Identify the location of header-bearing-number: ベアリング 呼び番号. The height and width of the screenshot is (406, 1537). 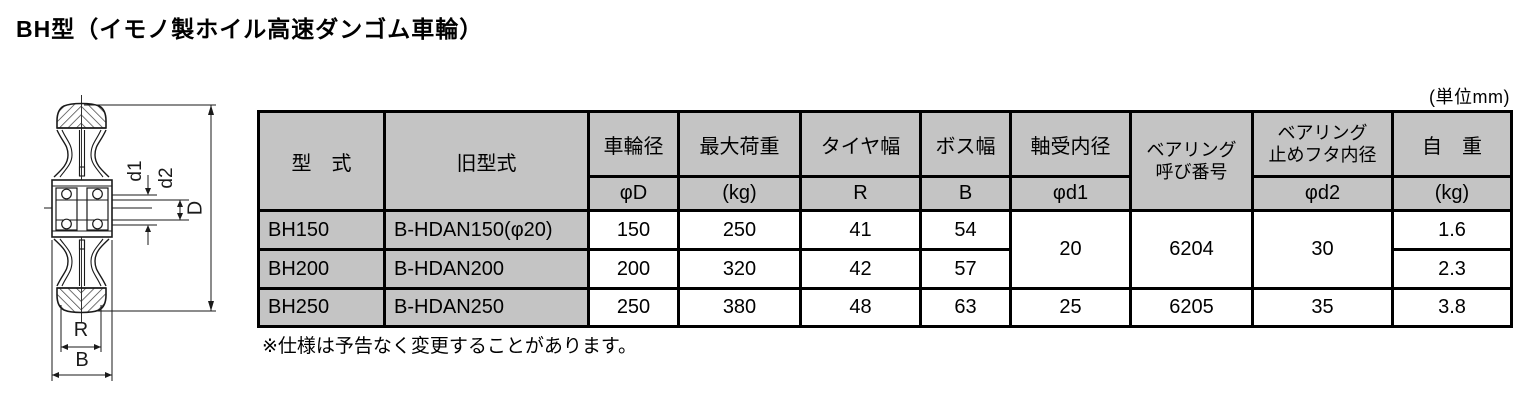
(1191, 161).